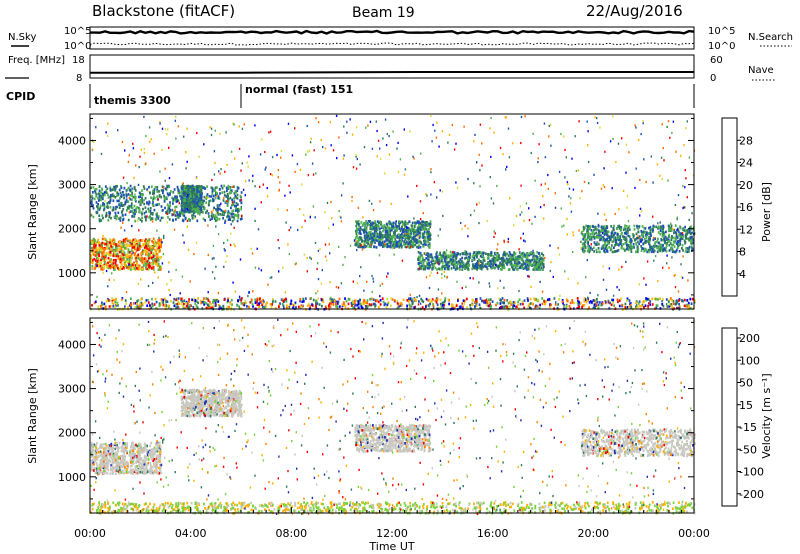 This screenshot has height=554, width=800. I want to click on time-xtick-1: 04:00, so click(191, 533).